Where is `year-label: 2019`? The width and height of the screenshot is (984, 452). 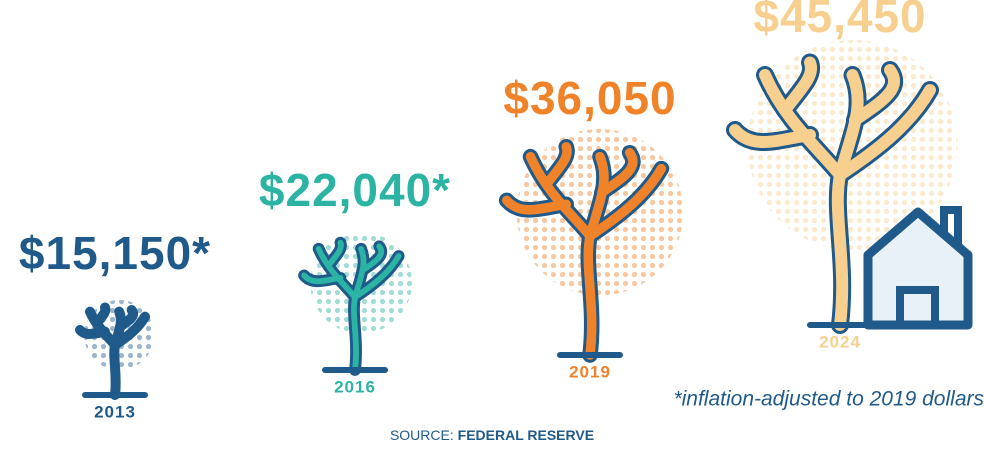
year-label: 2019 is located at coordinates (590, 371).